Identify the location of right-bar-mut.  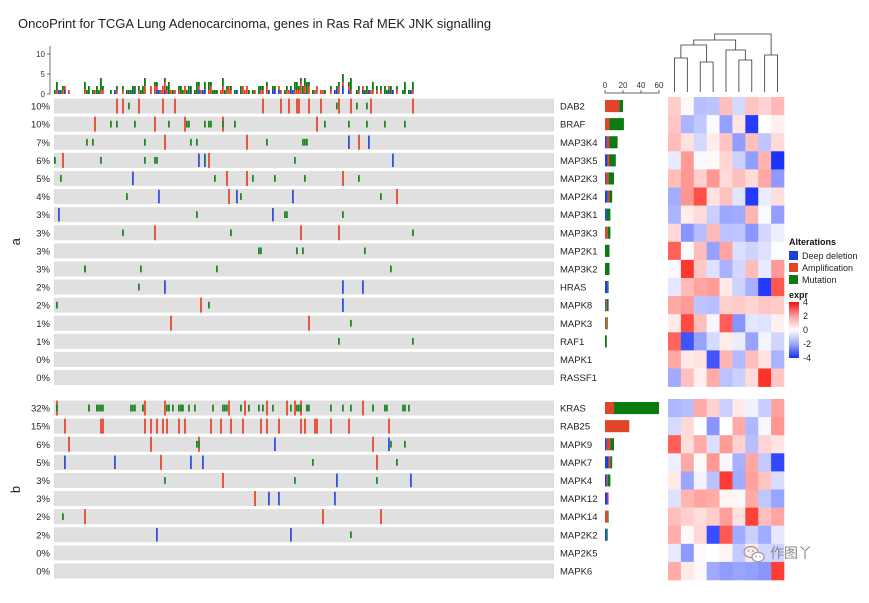
(611, 462).